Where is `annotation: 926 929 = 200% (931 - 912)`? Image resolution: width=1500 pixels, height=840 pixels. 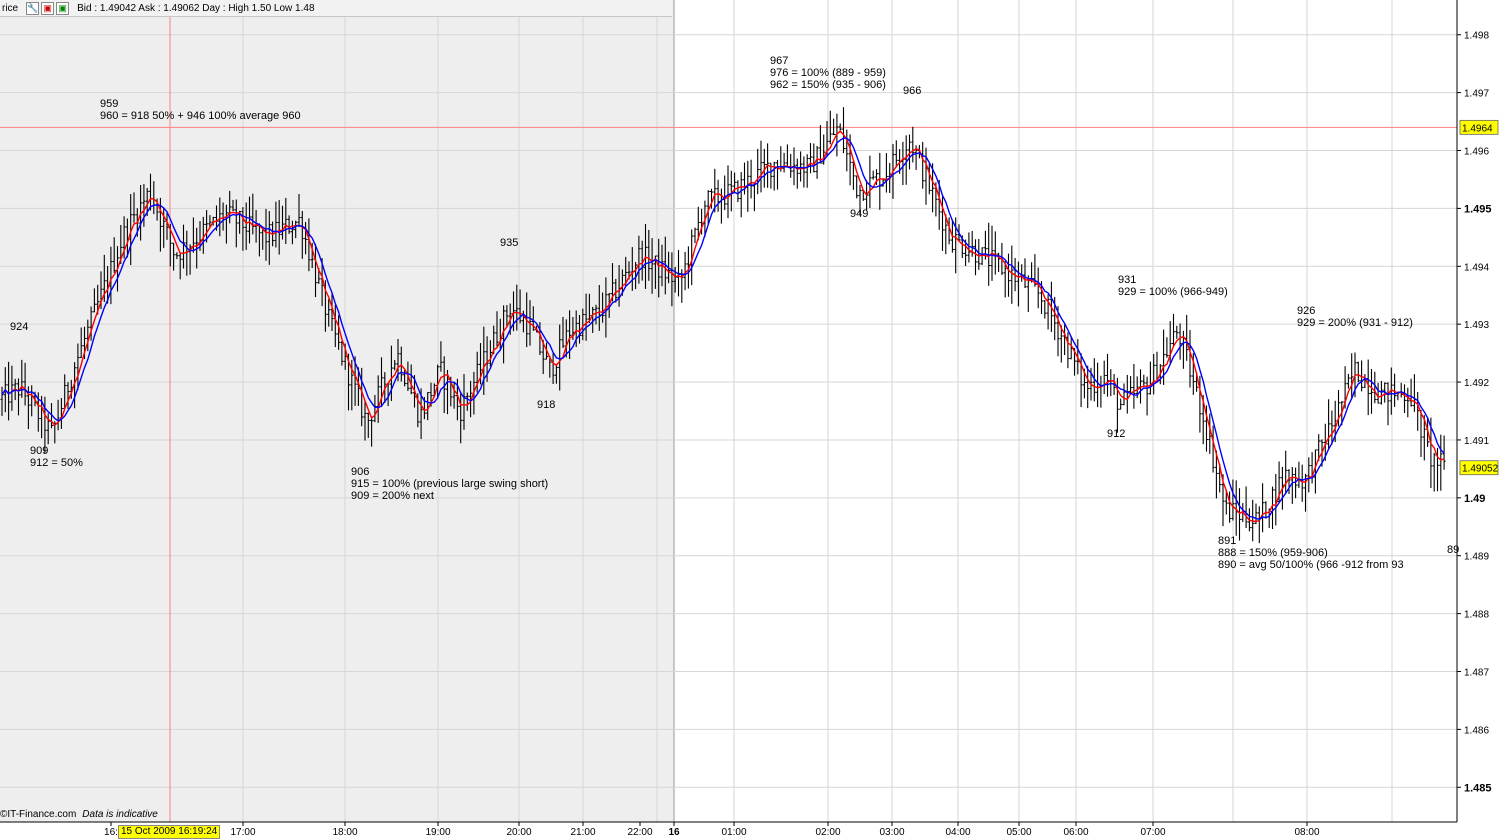 annotation: 926 929 = 200% (931 - 912) is located at coordinates (1355, 317).